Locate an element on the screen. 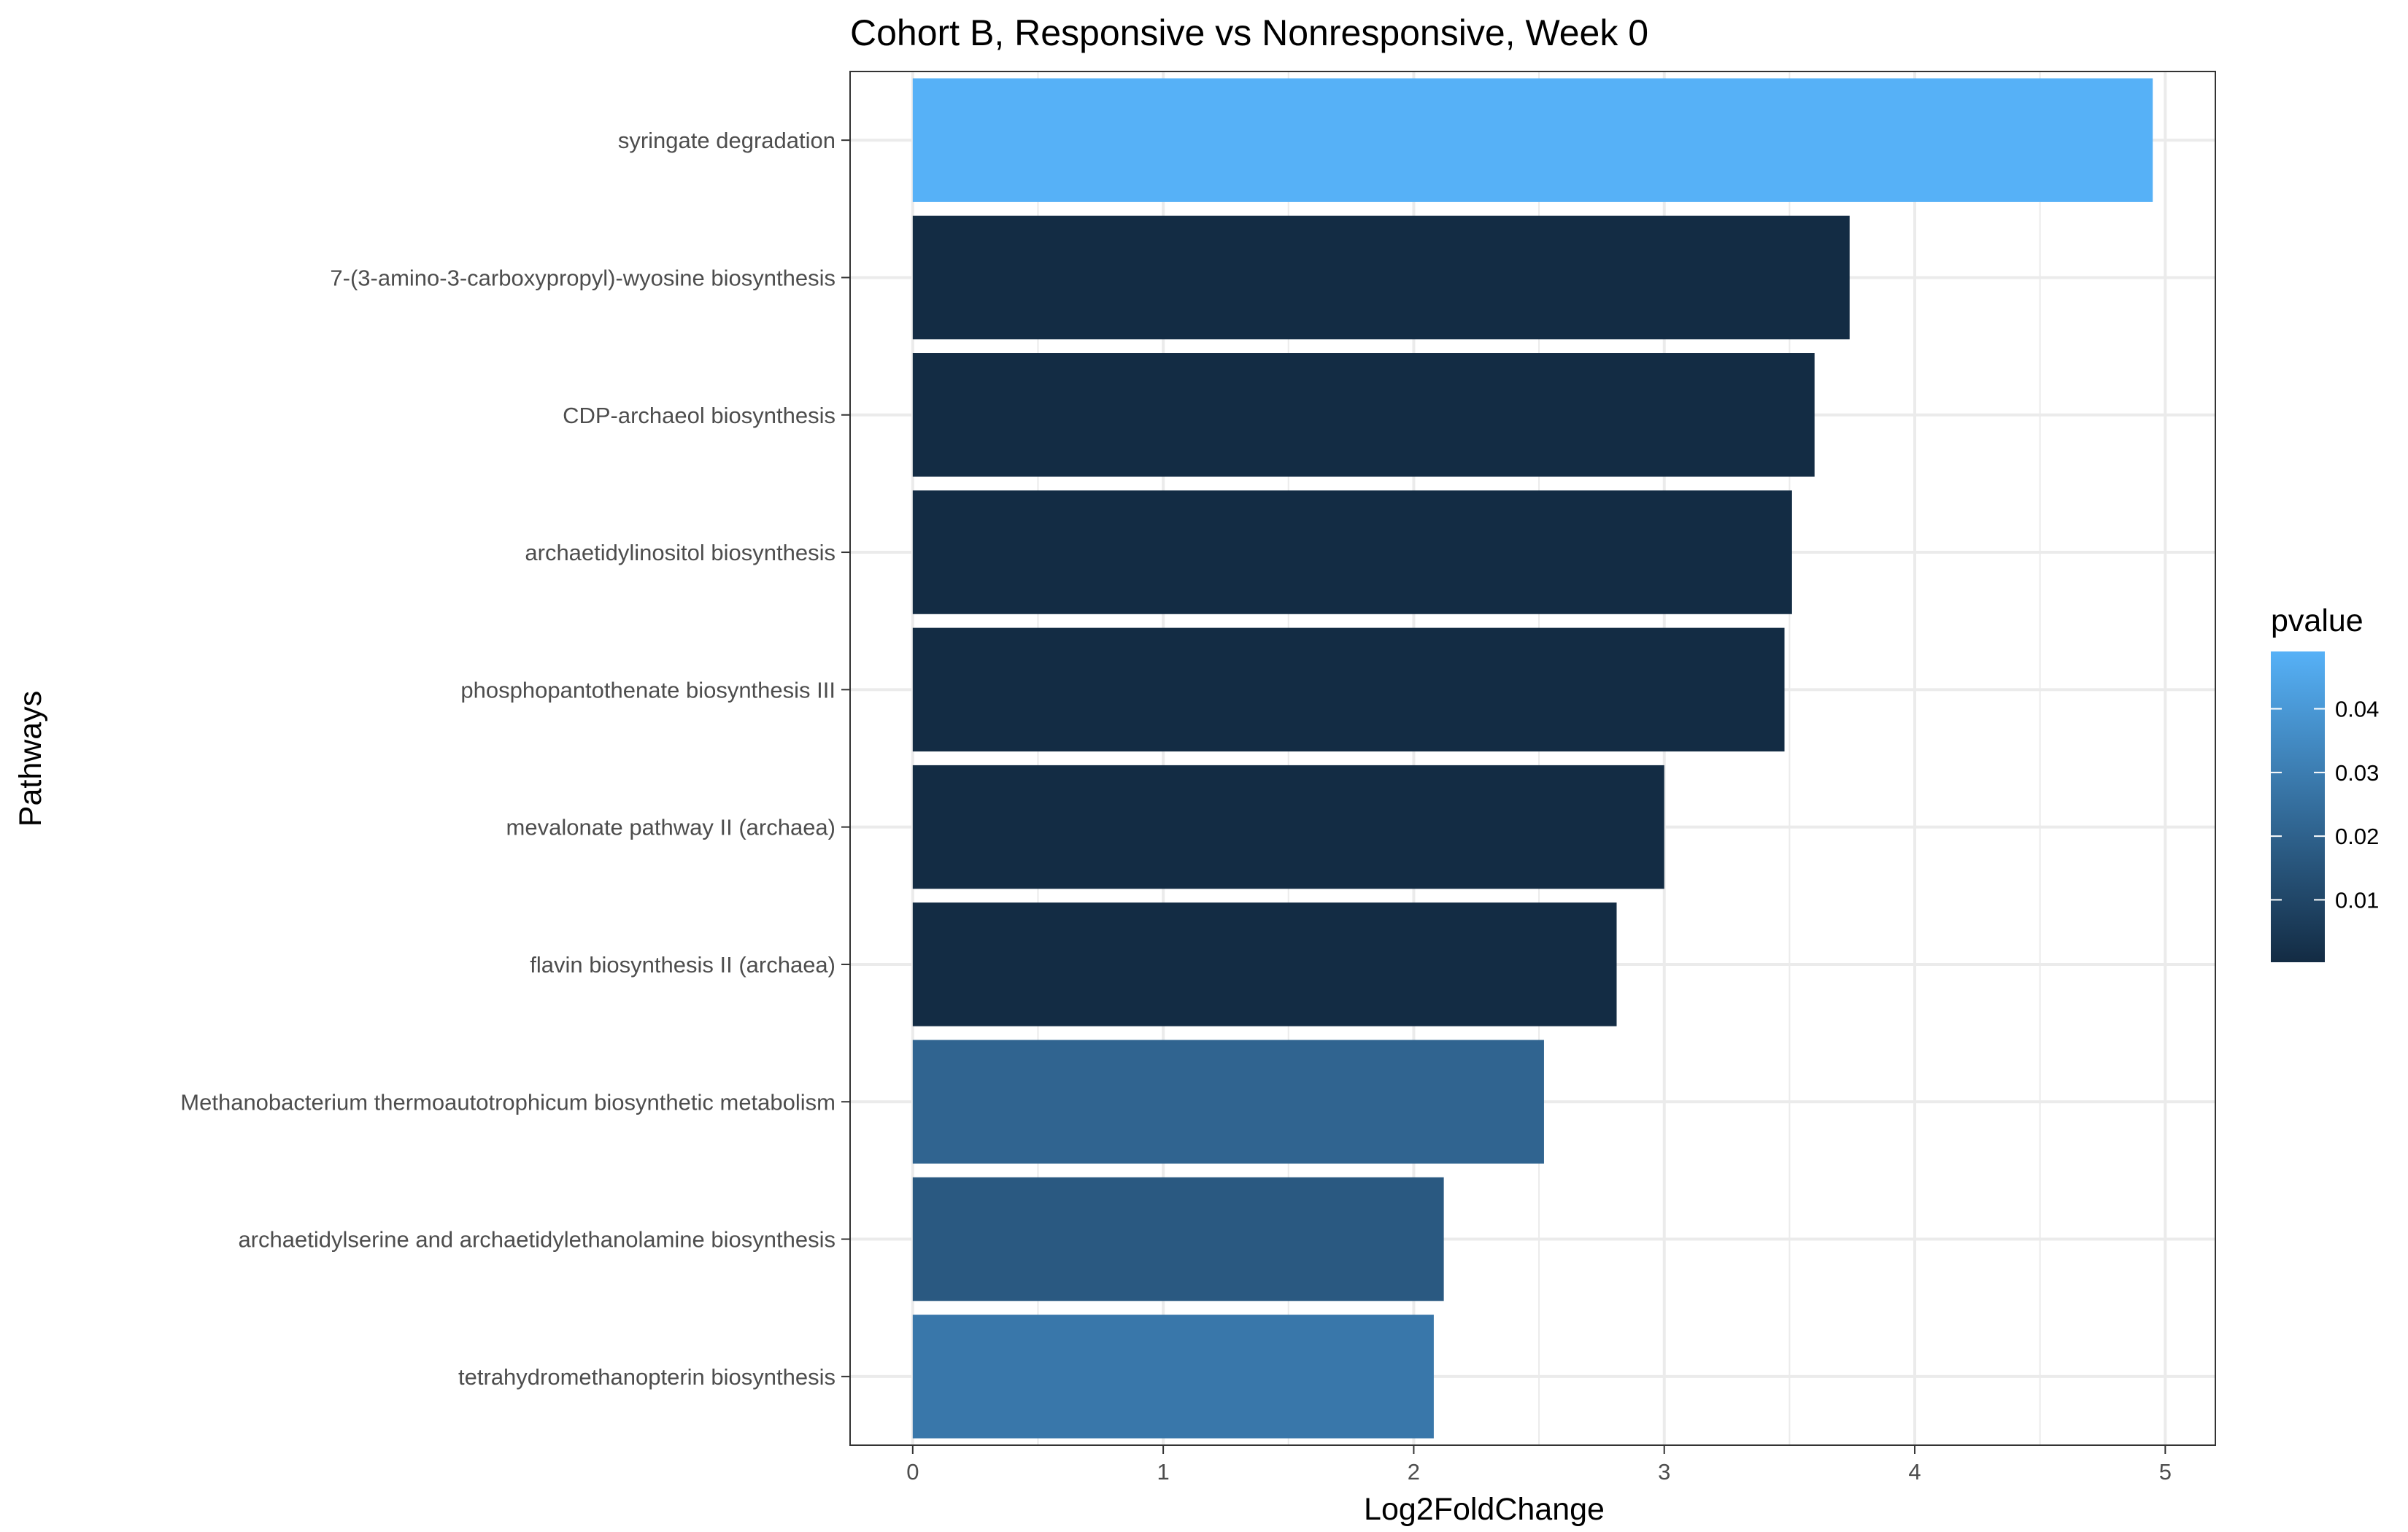  x-tick-label: 0 is located at coordinates (912, 1472).